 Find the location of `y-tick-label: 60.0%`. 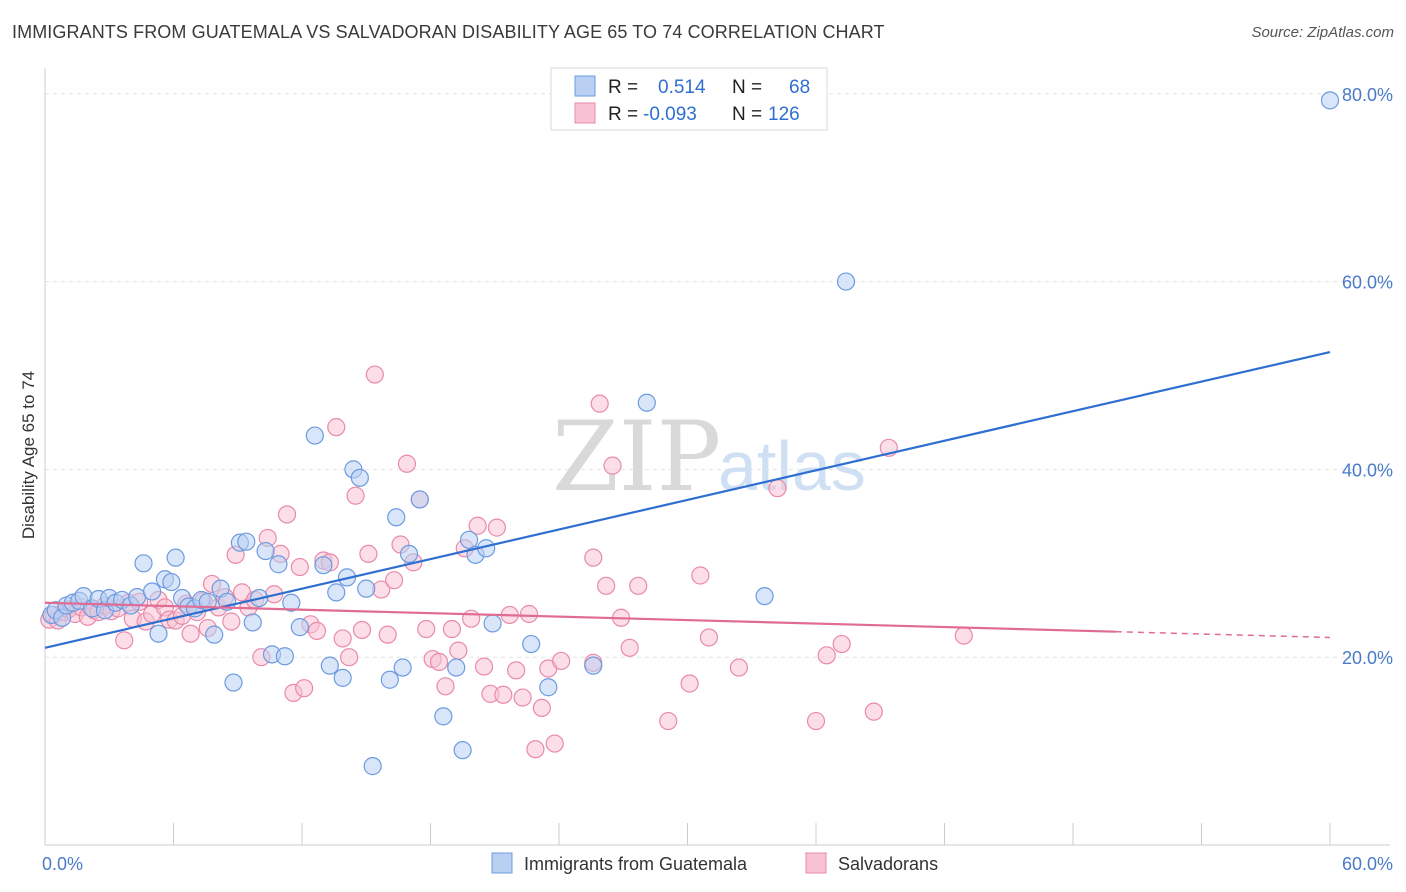

y-tick-label: 60.0% is located at coordinates (1367, 283).